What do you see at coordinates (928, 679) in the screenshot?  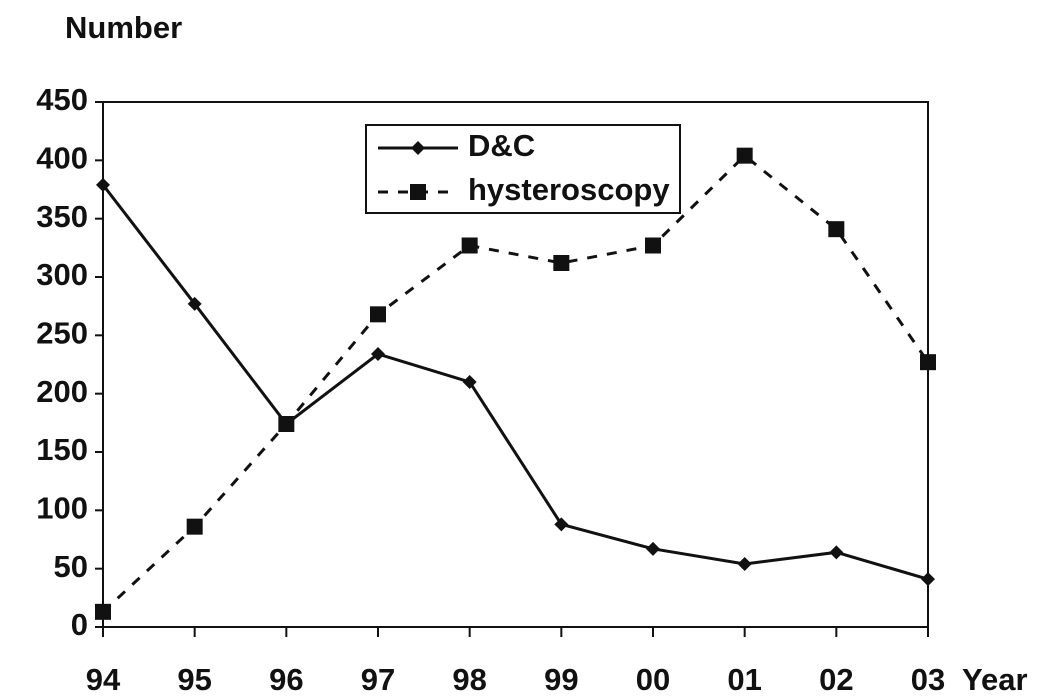 I see `x-tick-label: 03` at bounding box center [928, 679].